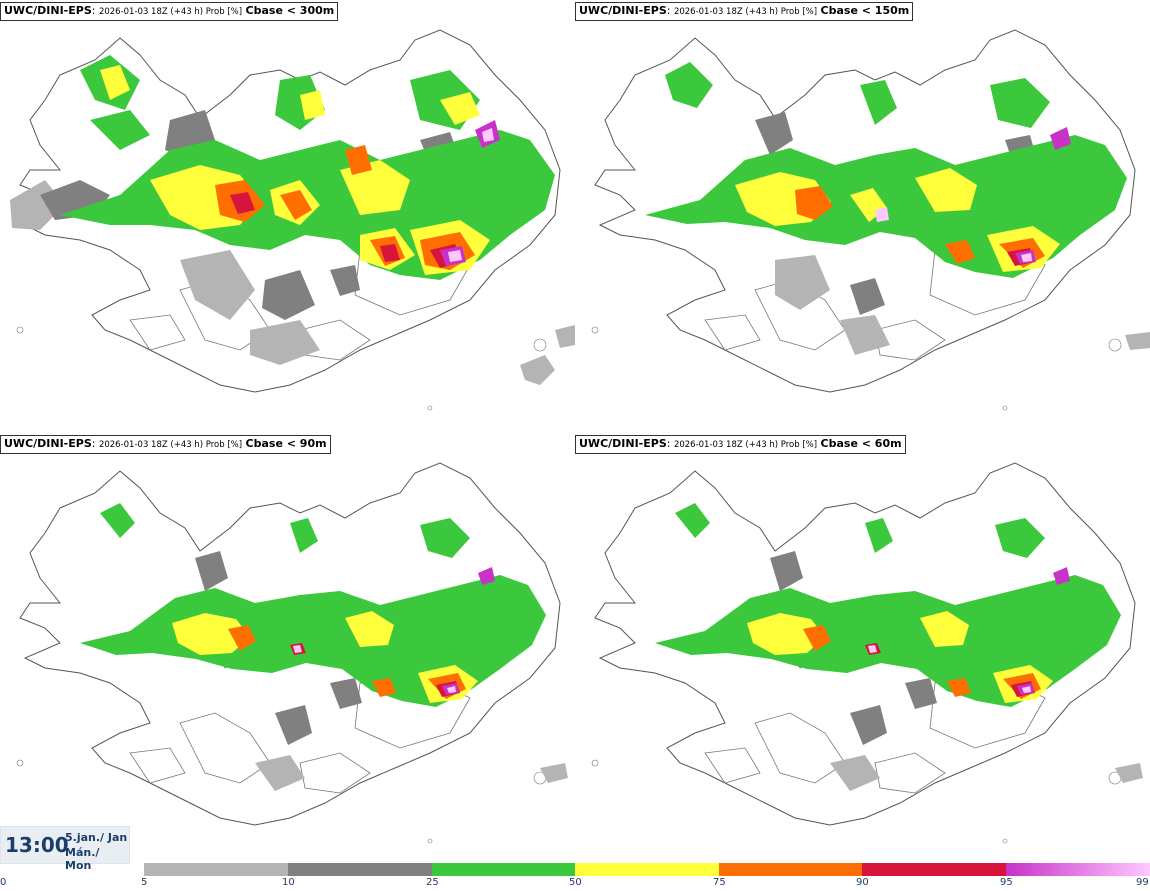 This screenshot has height=891, width=1150. Describe the element at coordinates (865, 10) in the screenshot. I see `threshold-label: Cbase < 150m` at that location.